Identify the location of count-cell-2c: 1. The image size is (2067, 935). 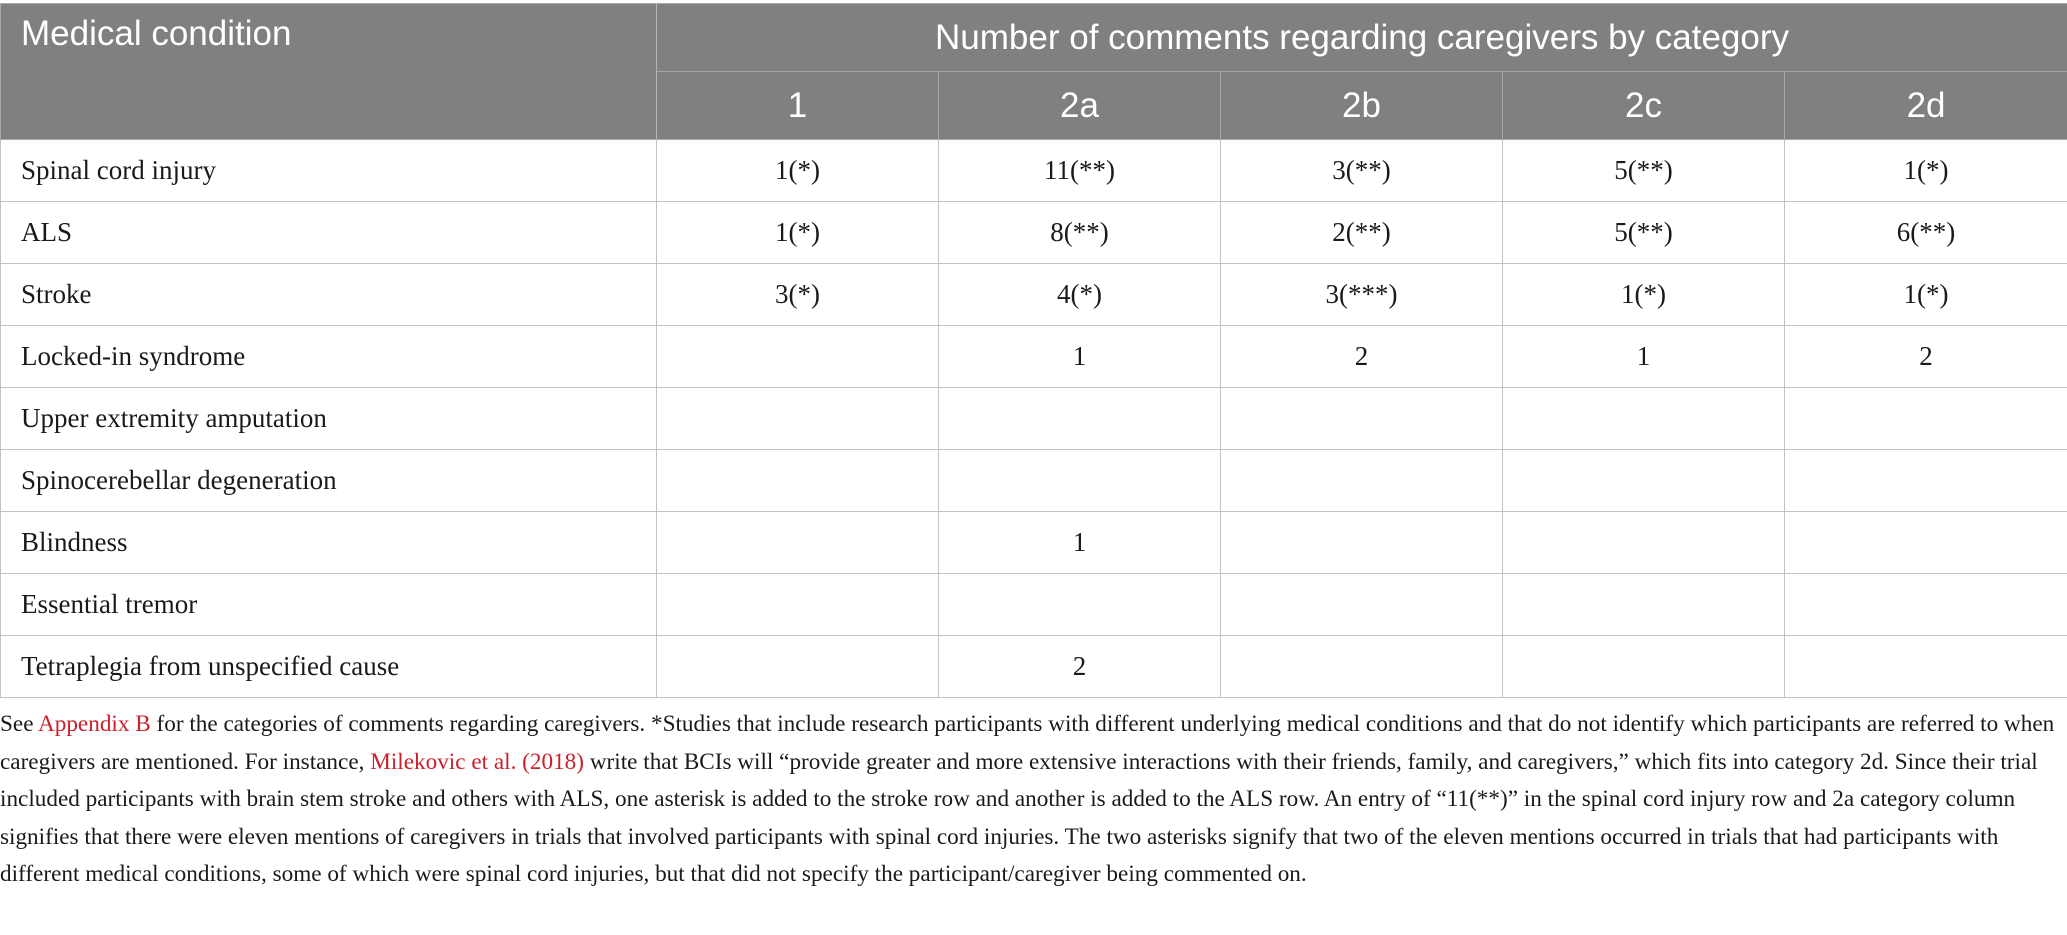
(1643, 356).